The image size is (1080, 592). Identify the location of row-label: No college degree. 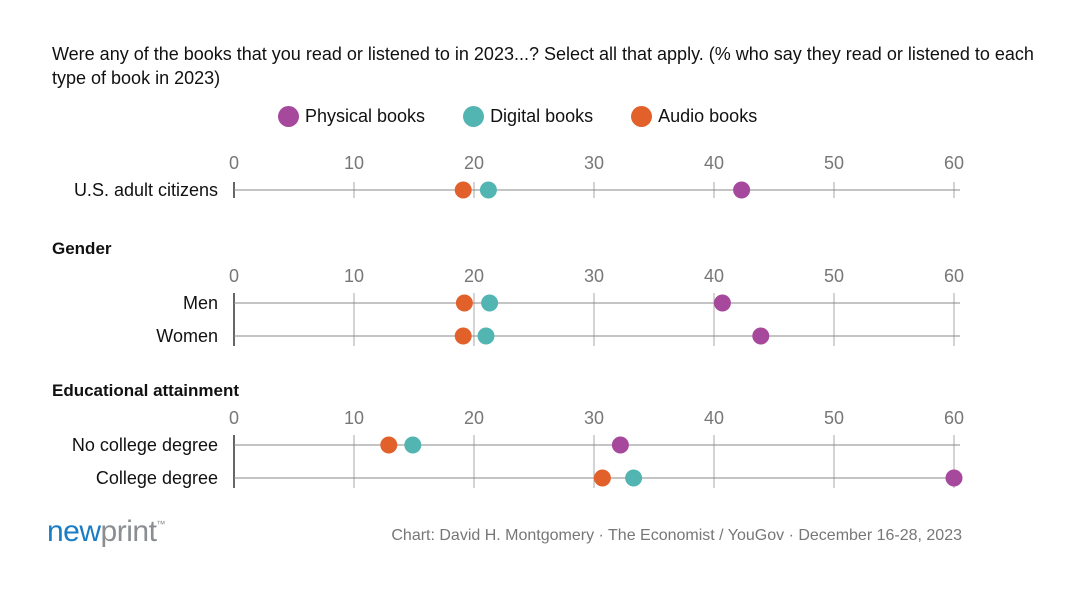
(145, 445).